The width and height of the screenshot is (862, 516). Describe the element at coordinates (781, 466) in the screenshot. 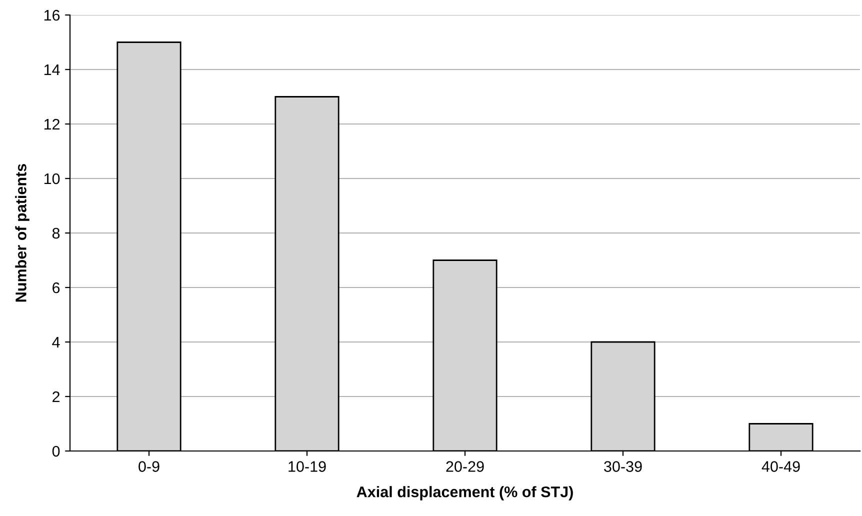

I see `x-tick-label: 40-49` at that location.